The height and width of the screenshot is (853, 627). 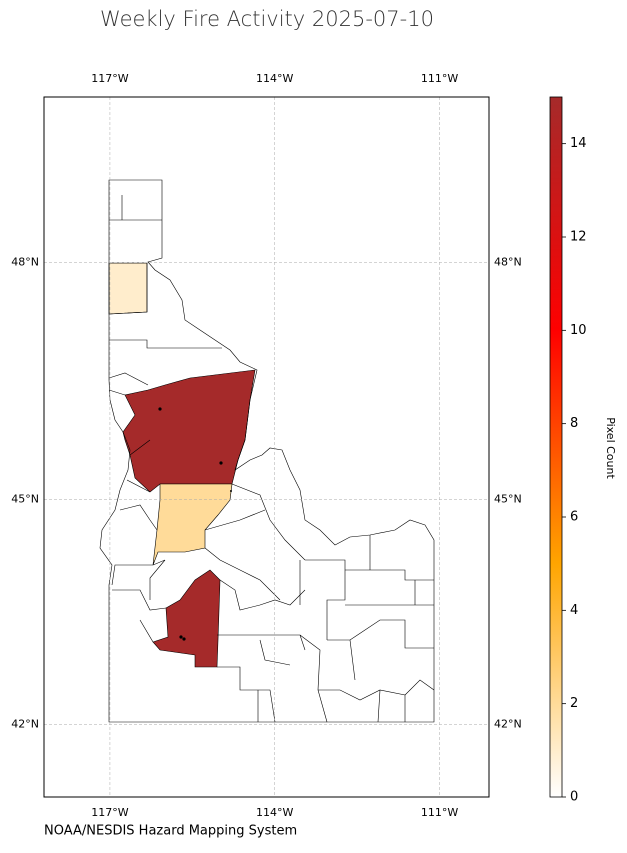 What do you see at coordinates (578, 330) in the screenshot?
I see `colorbar-tick-label: 10` at bounding box center [578, 330].